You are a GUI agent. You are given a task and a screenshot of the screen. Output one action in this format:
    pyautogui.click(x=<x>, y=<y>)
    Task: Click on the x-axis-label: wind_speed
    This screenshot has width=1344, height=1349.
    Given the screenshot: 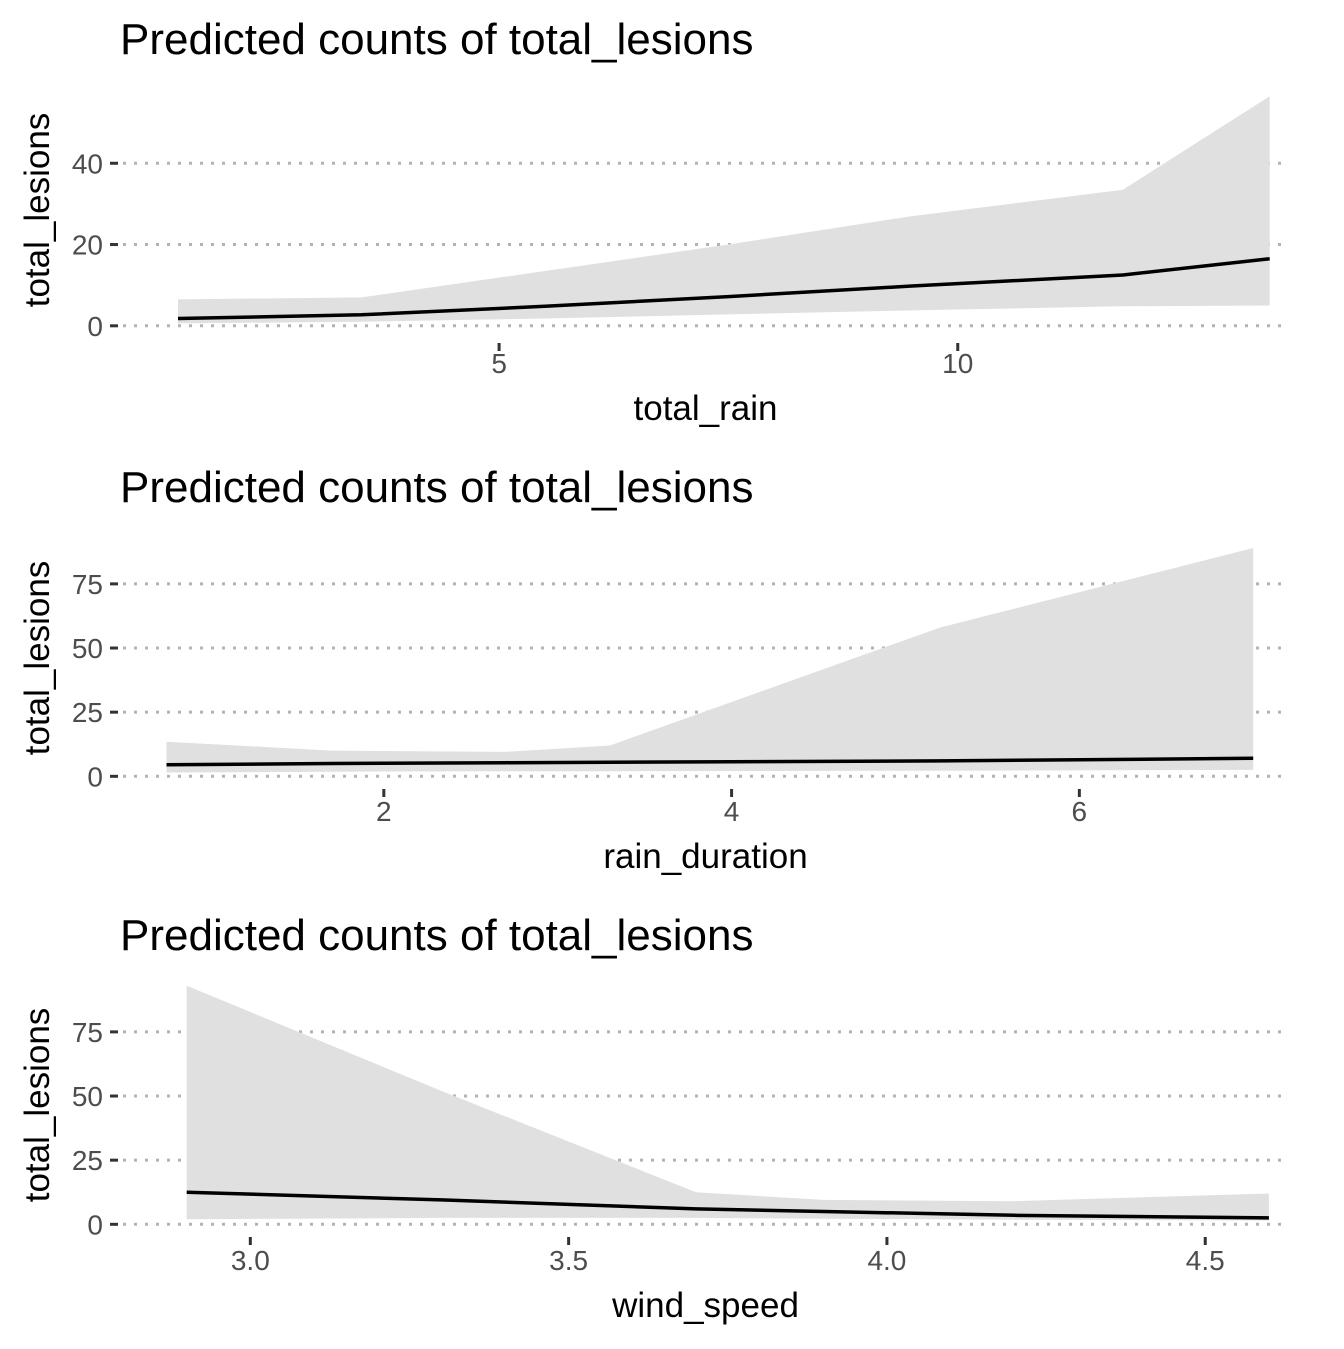 What is the action you would take?
    pyautogui.click(x=705, y=1305)
    